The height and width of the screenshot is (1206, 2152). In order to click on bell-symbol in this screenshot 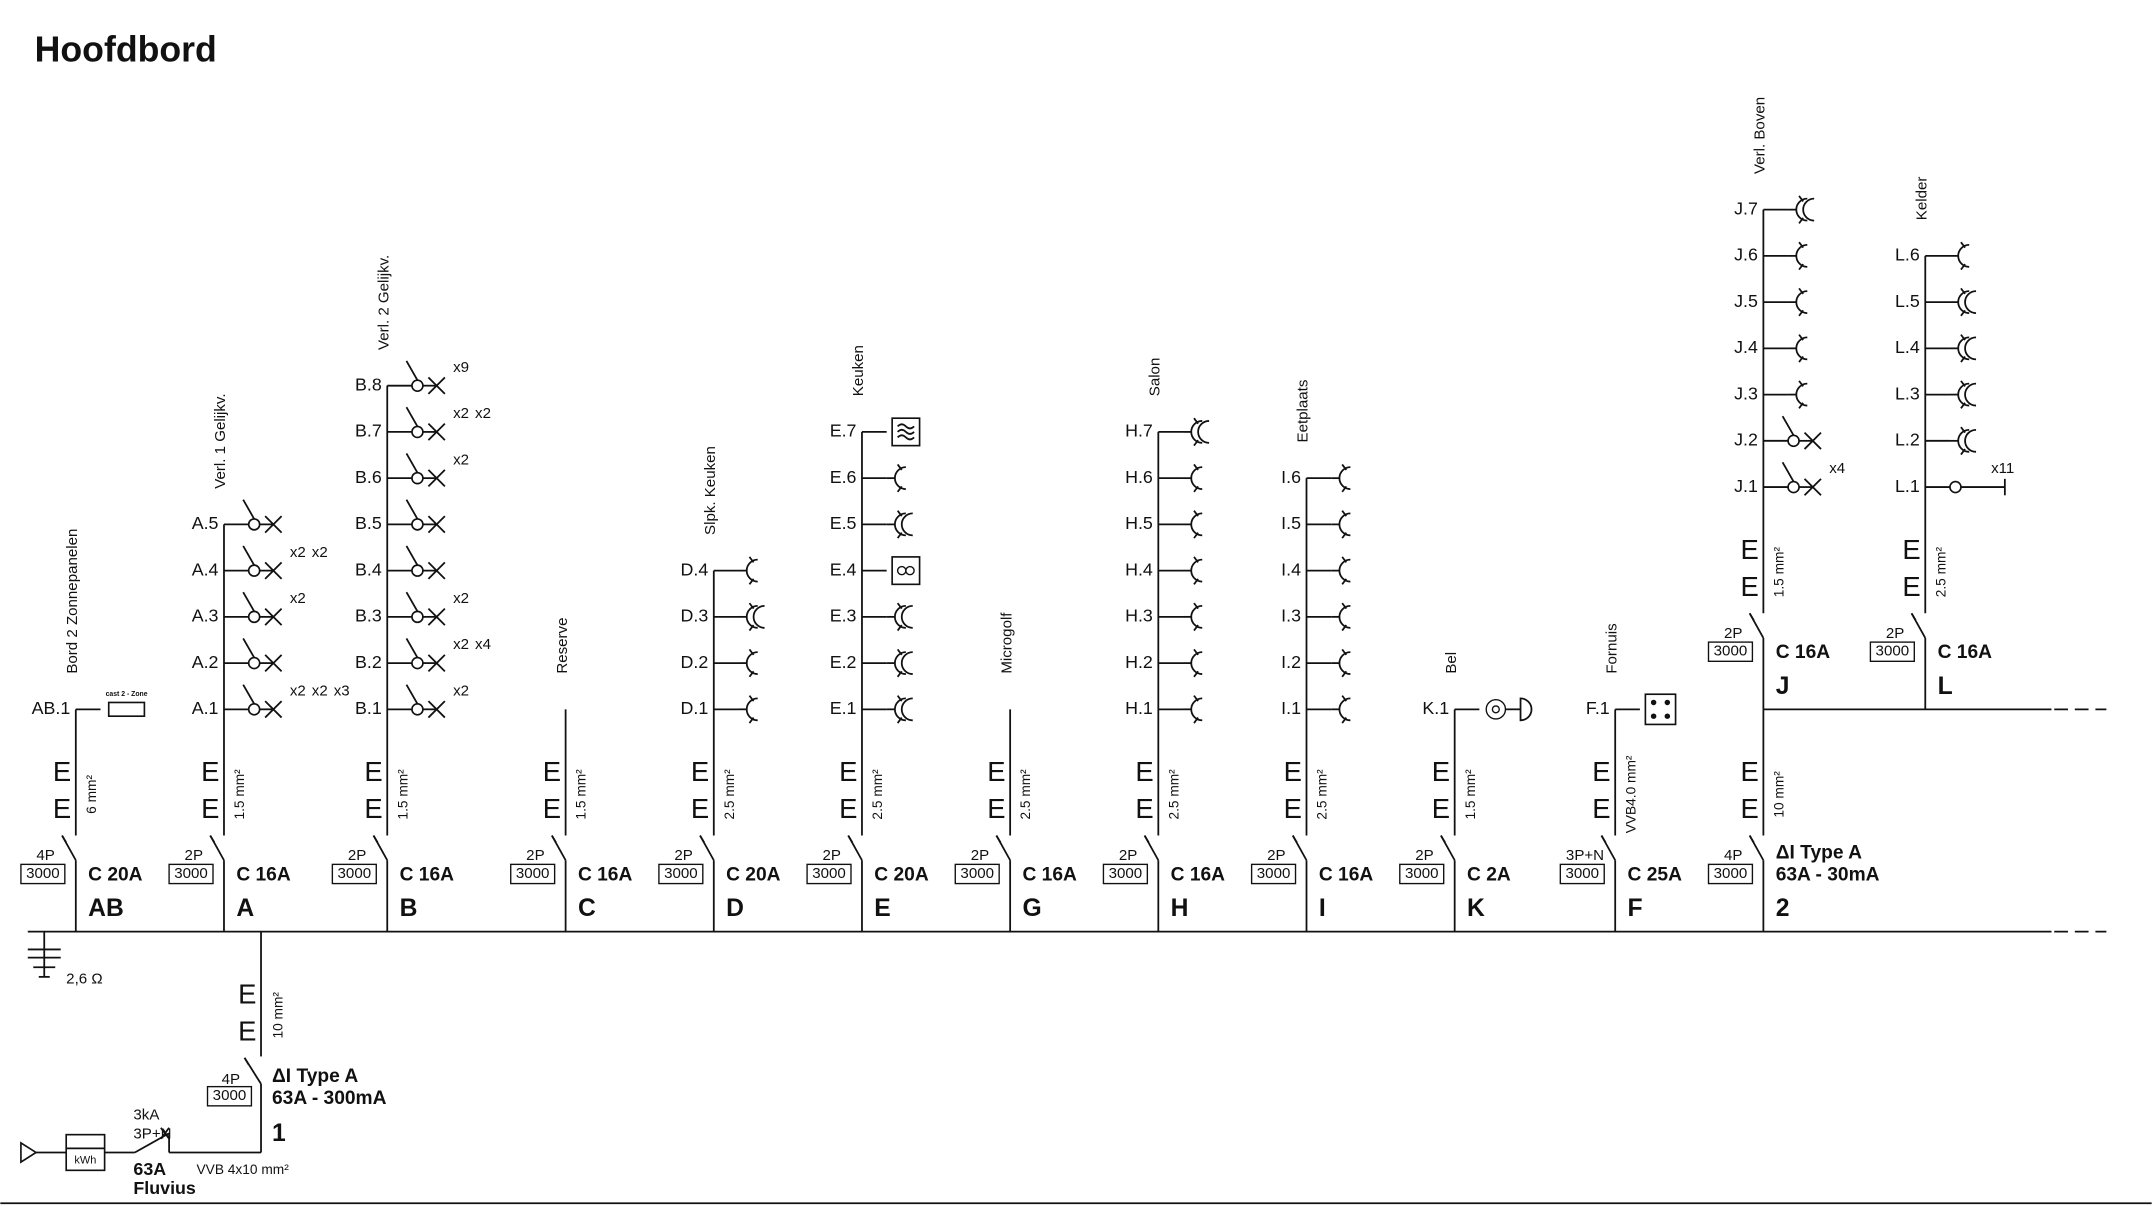, I will do `click(1496, 709)`.